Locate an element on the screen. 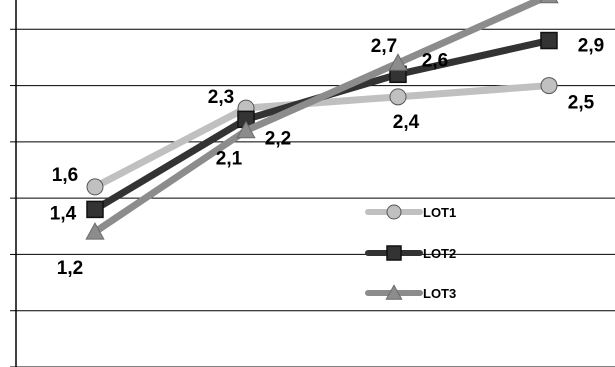  data-label-lot1: 2,4 is located at coordinates (406, 122).